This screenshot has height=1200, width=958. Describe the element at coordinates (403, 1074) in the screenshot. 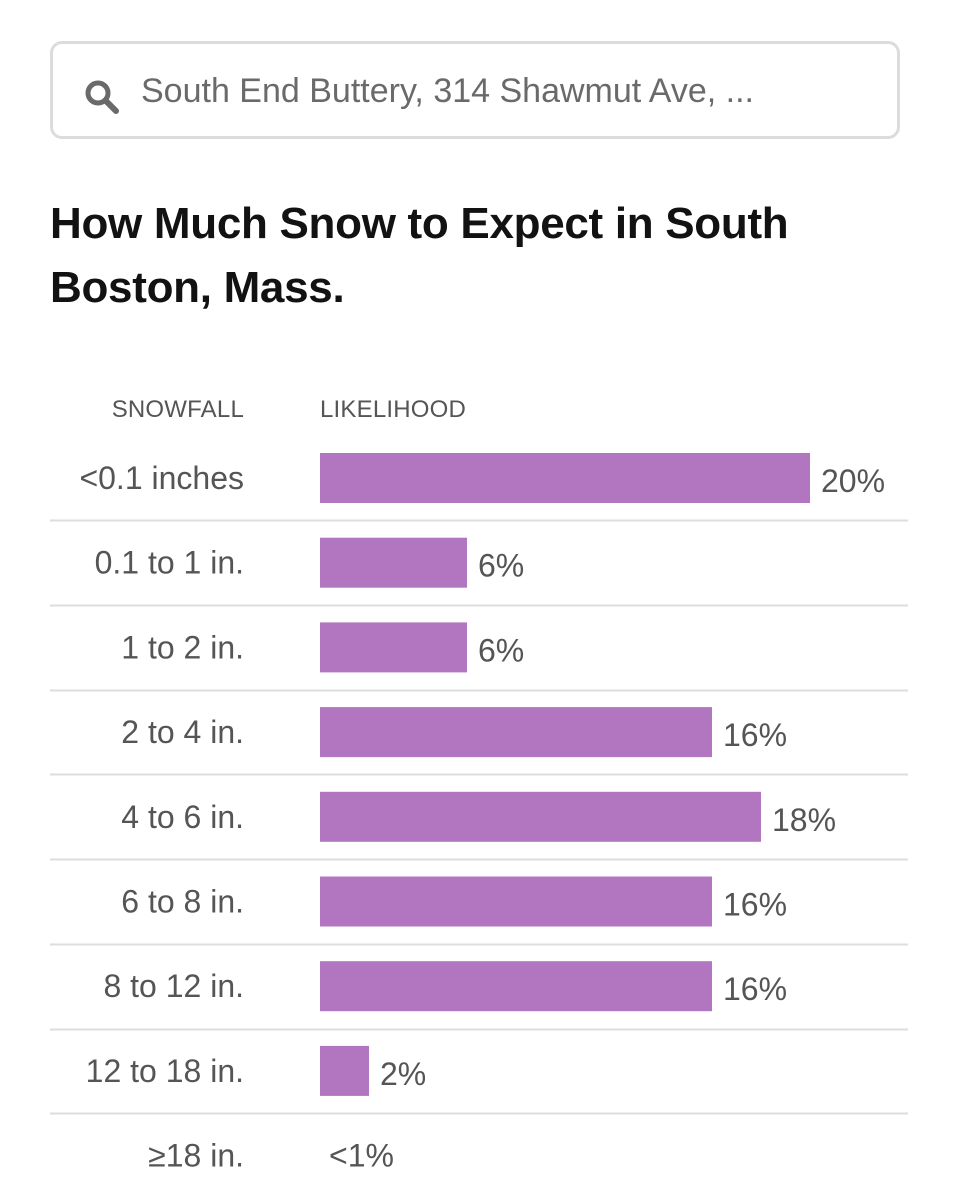

I see `likelihood-value-label: 2%` at that location.